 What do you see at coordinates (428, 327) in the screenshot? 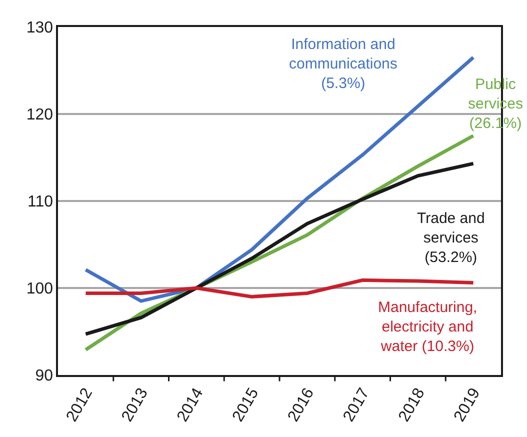
I see `series-label: Manufacturing, electricity and water (10.3%)` at bounding box center [428, 327].